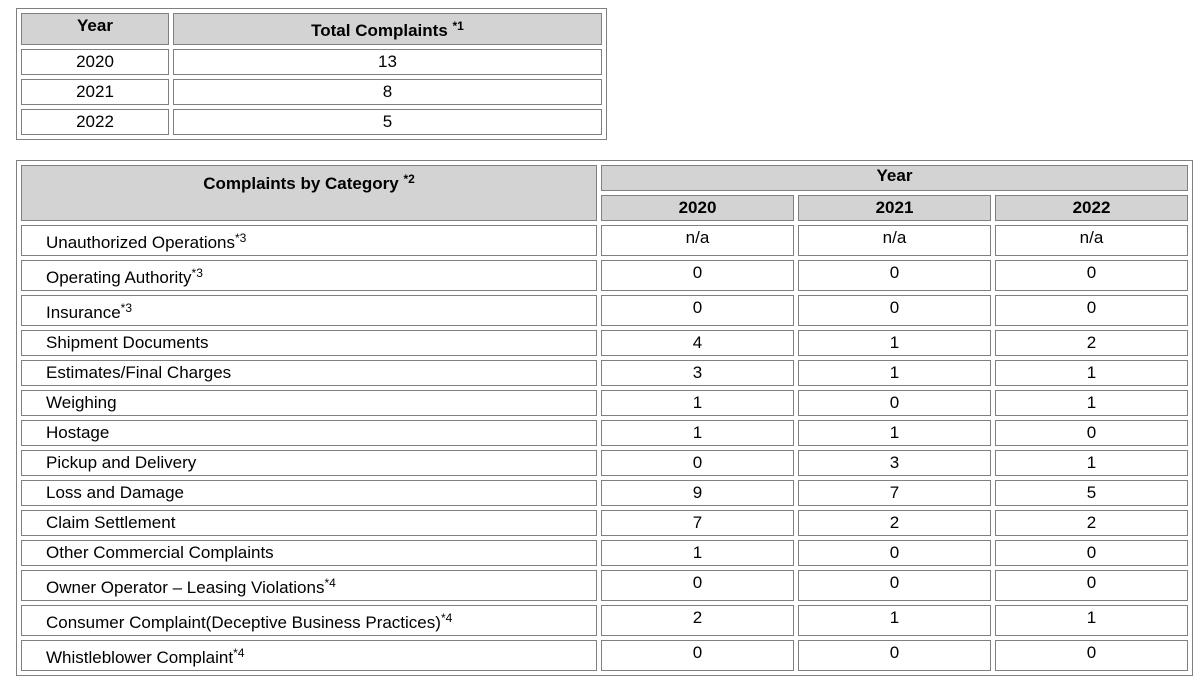 This screenshot has height=686, width=1198. I want to click on category-label: Loss and Damage, so click(115, 492).